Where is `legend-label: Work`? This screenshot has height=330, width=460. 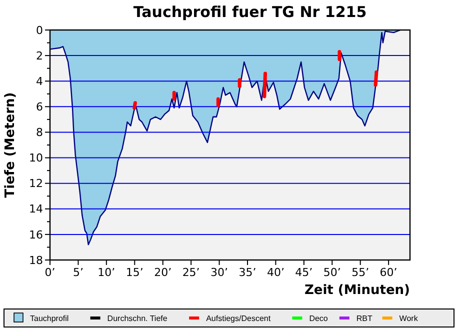
legend-label: Work is located at coordinates (409, 318).